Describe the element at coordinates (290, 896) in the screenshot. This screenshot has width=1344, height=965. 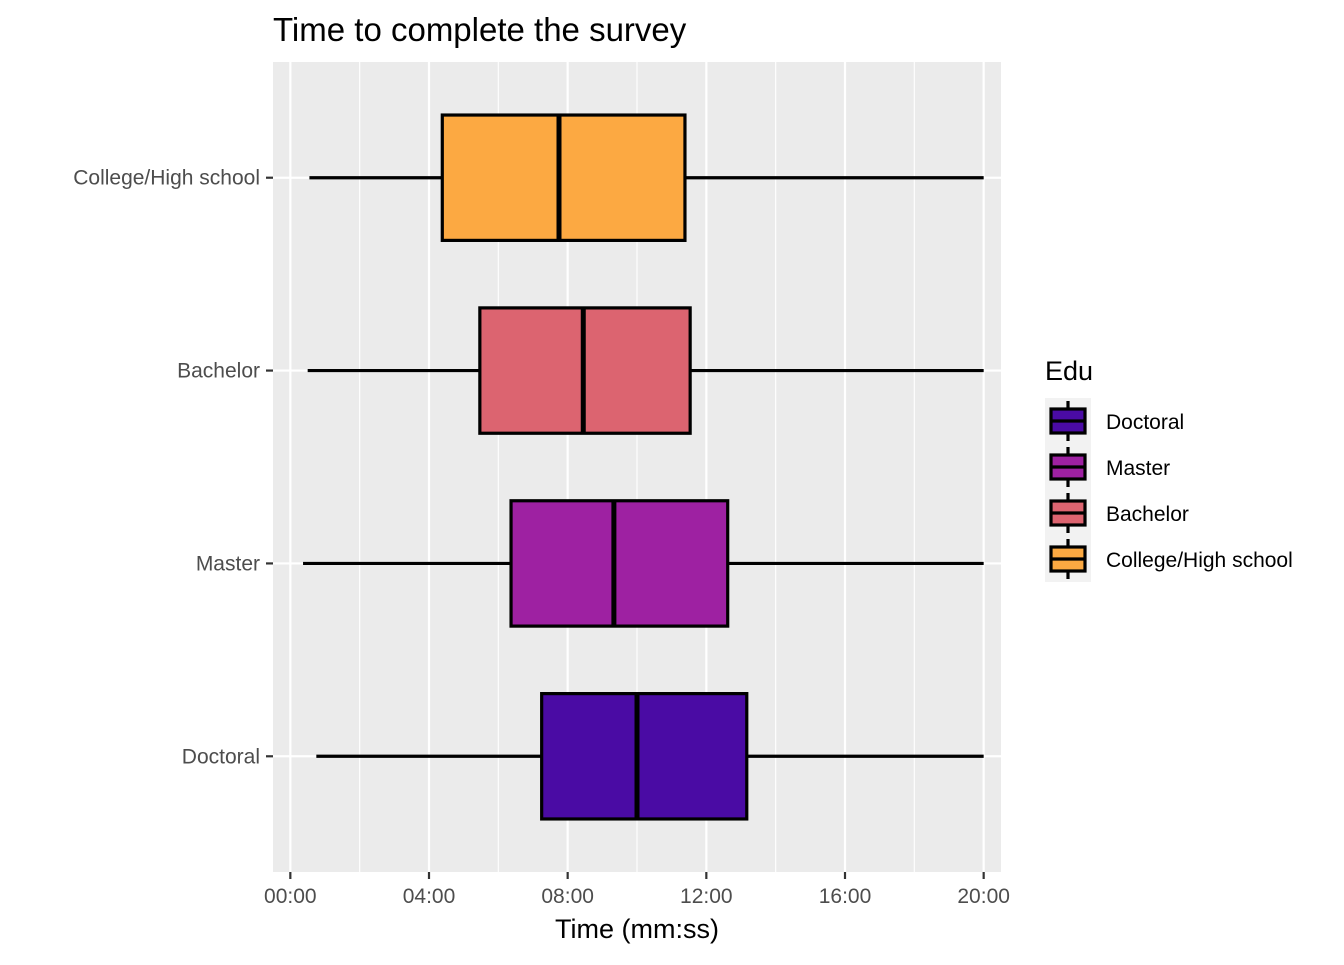
I see `x-tick-label: 00:00` at that location.